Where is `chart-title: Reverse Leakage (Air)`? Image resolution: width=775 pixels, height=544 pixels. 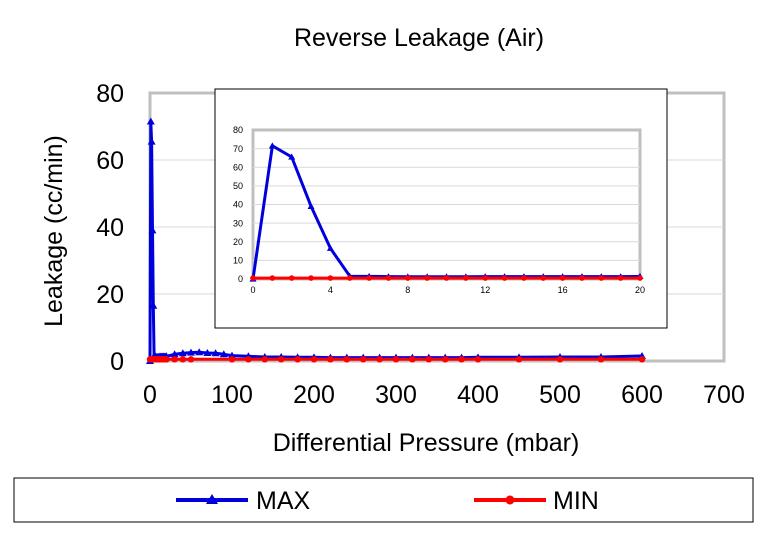
chart-title: Reverse Leakage (Air) is located at coordinates (419, 38).